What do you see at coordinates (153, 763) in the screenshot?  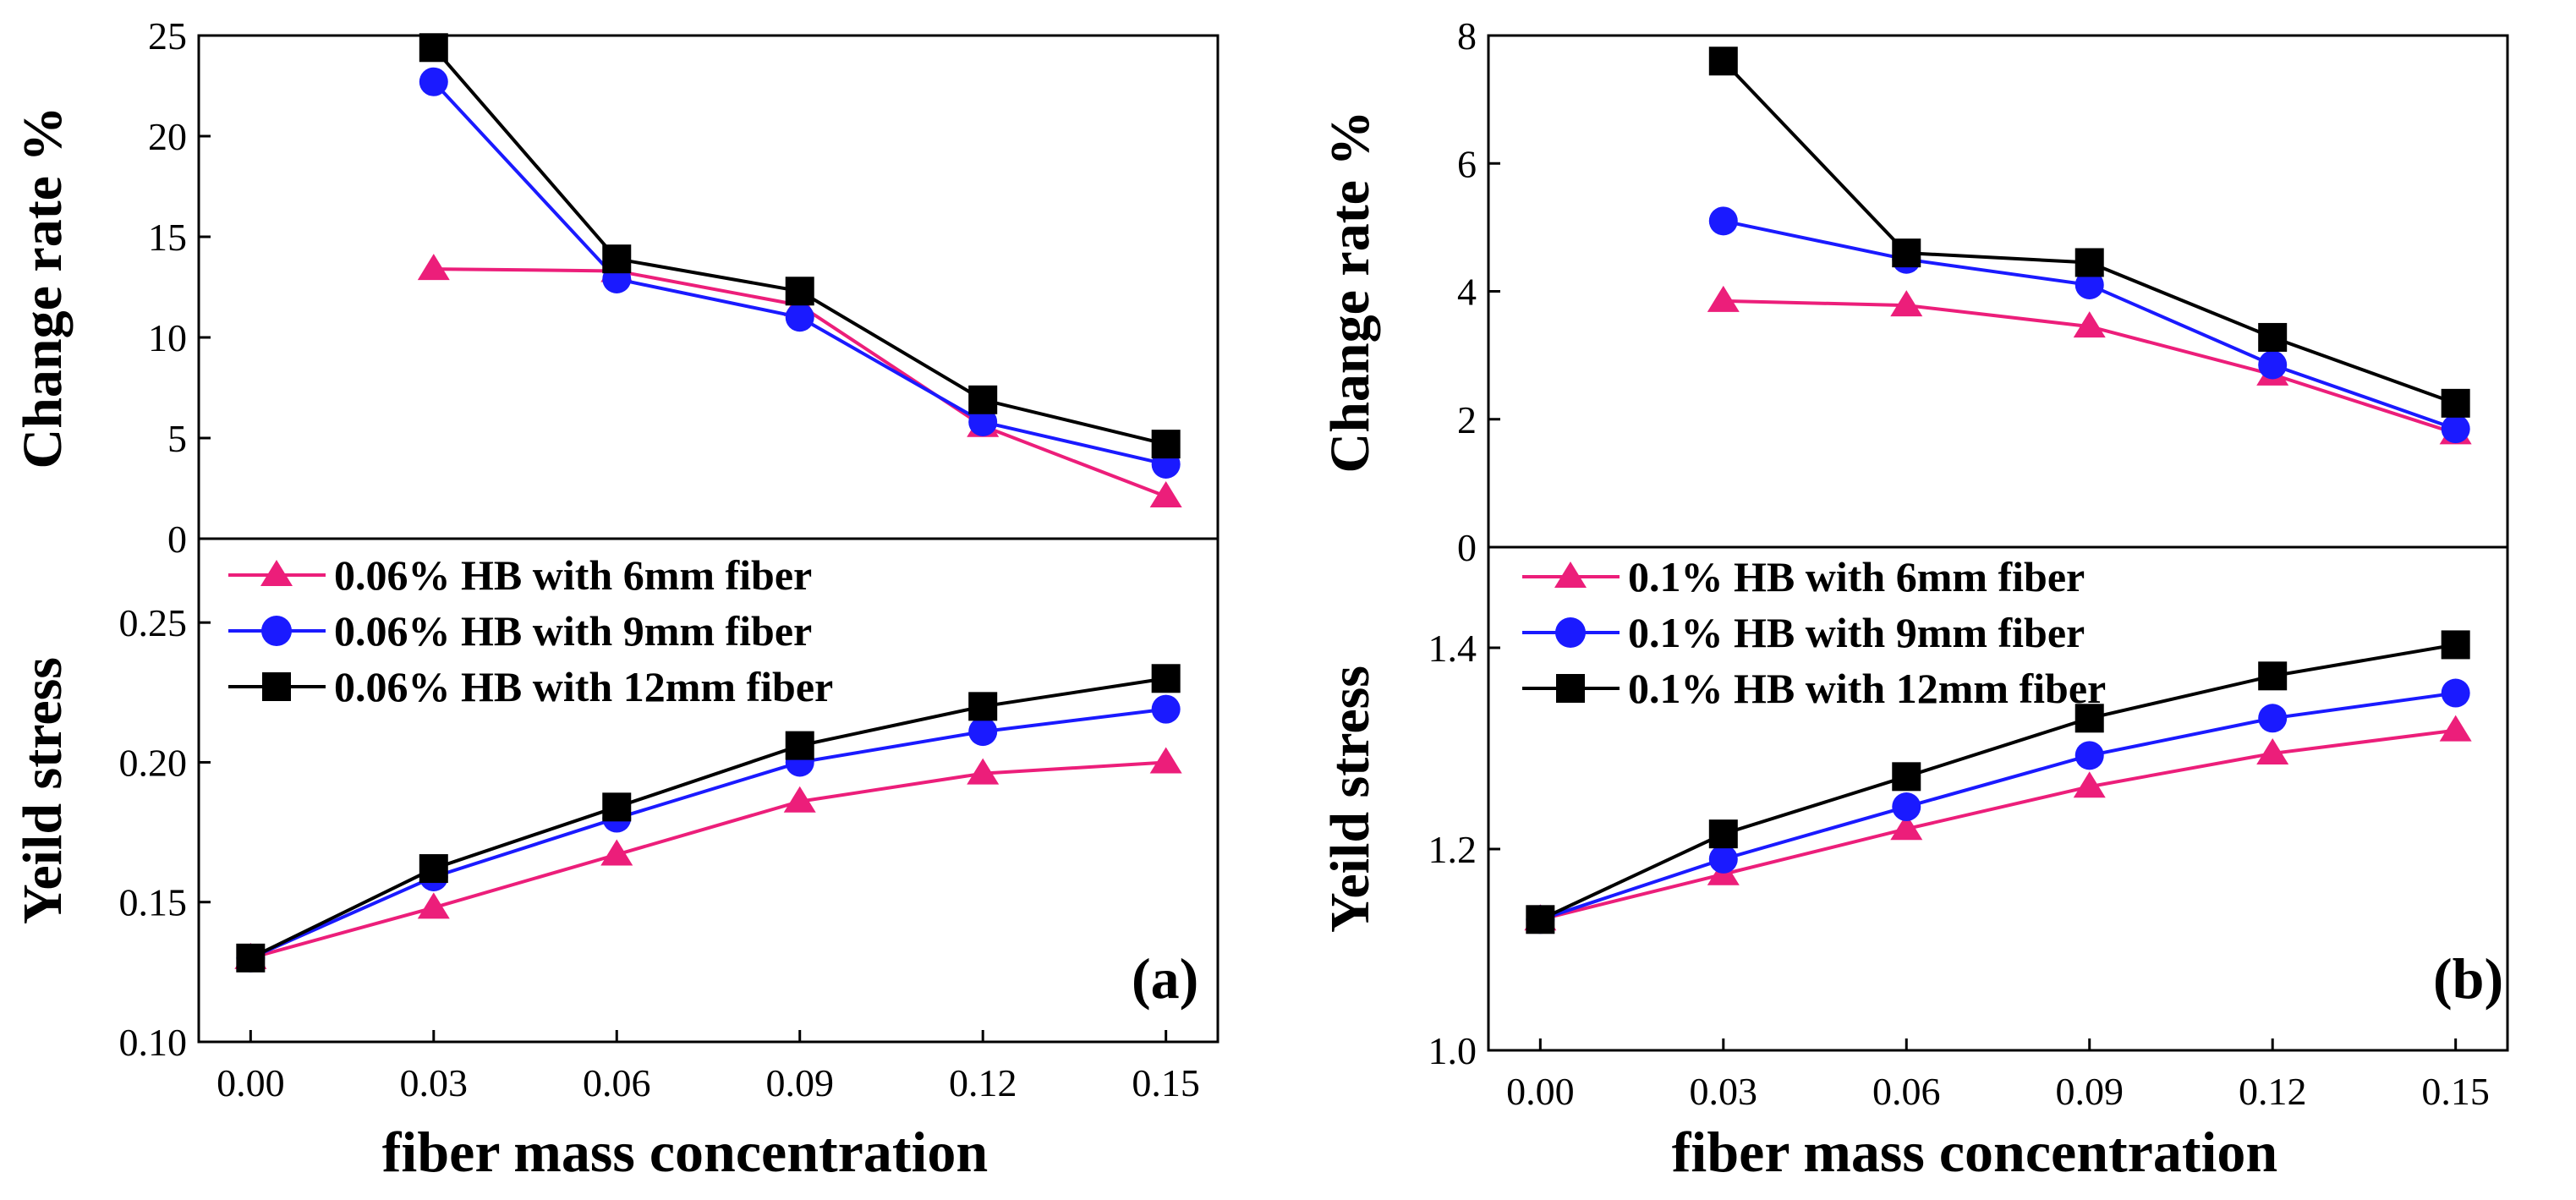 I see `y-tick-label: 0.20` at bounding box center [153, 763].